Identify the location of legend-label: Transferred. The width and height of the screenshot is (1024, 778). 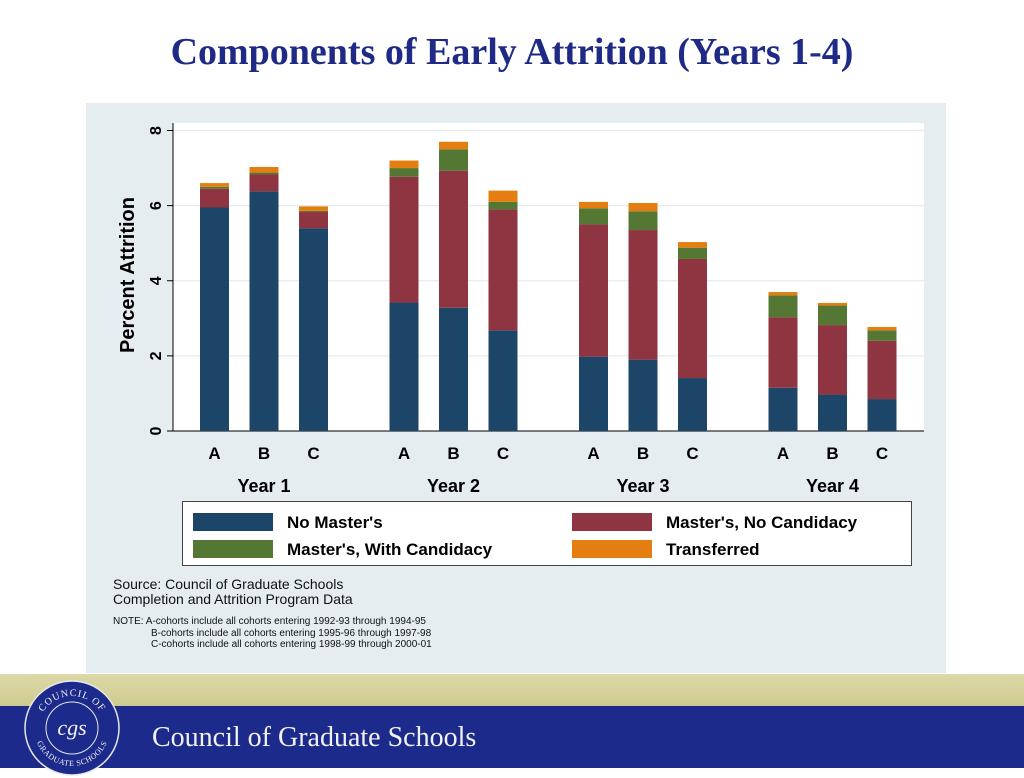
(713, 549).